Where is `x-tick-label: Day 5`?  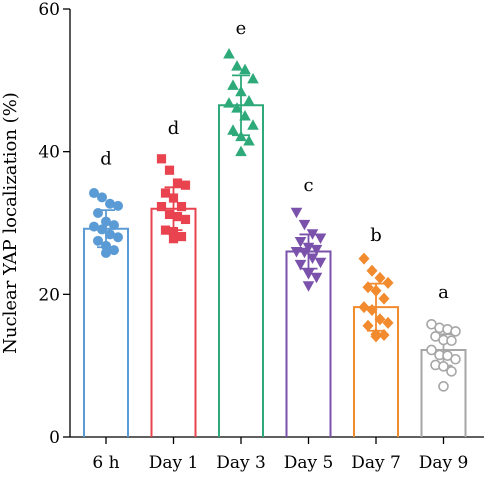
x-tick-label: Day 5 is located at coordinates (309, 463).